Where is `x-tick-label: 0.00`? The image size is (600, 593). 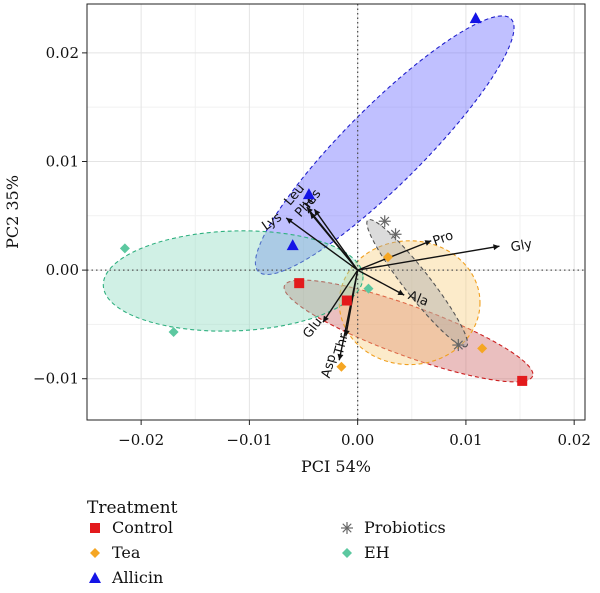
x-tick-label: 0.00 is located at coordinates (357, 440).